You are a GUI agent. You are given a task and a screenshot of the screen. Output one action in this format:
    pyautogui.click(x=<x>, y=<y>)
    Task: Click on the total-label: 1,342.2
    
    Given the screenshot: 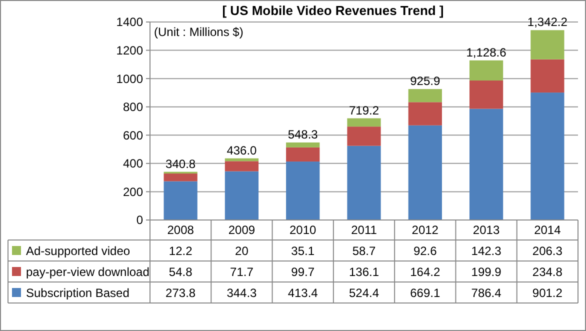 What is the action you would take?
    pyautogui.click(x=547, y=22)
    